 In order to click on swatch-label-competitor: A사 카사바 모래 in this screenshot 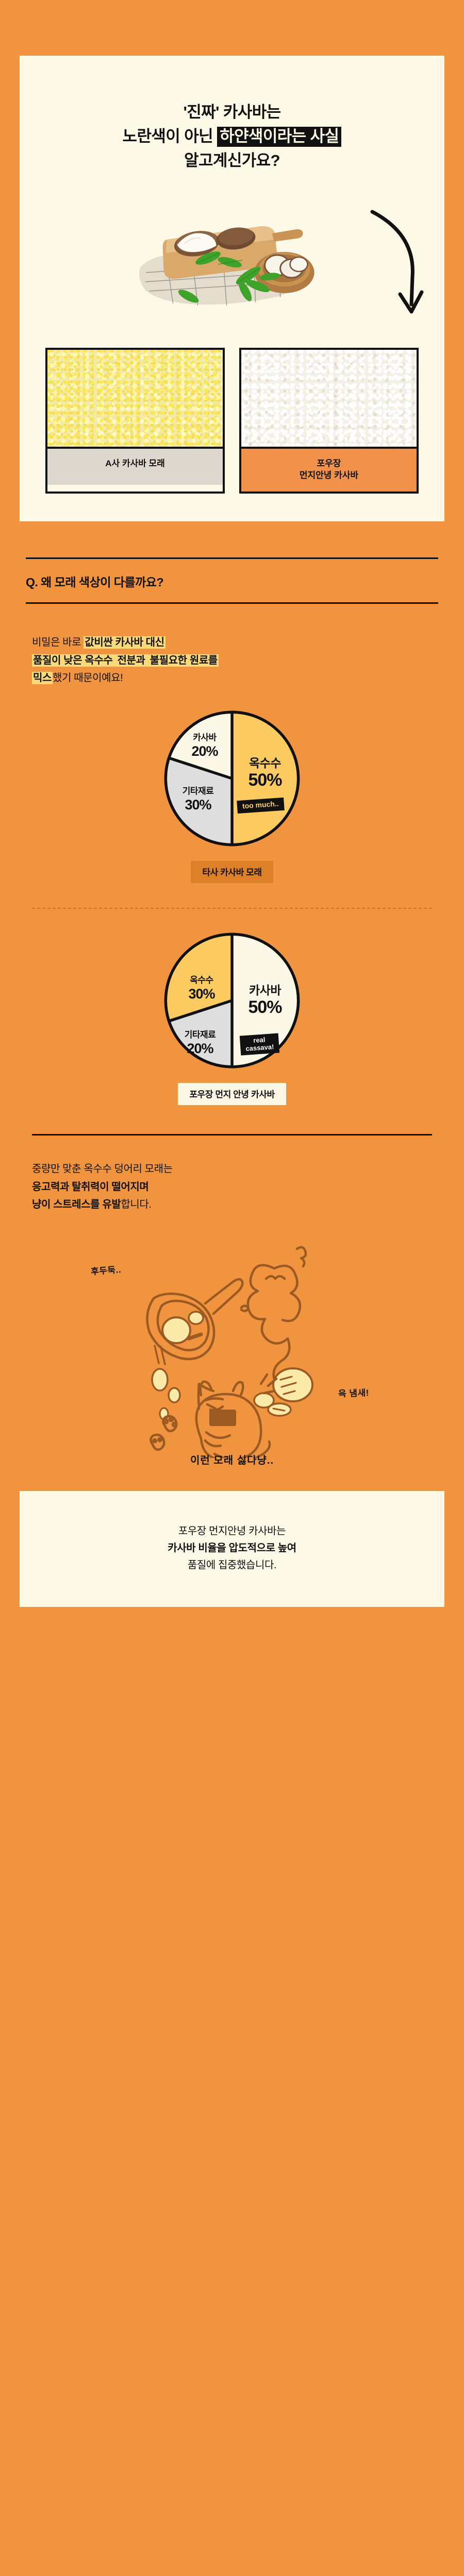, I will do `click(135, 466)`.